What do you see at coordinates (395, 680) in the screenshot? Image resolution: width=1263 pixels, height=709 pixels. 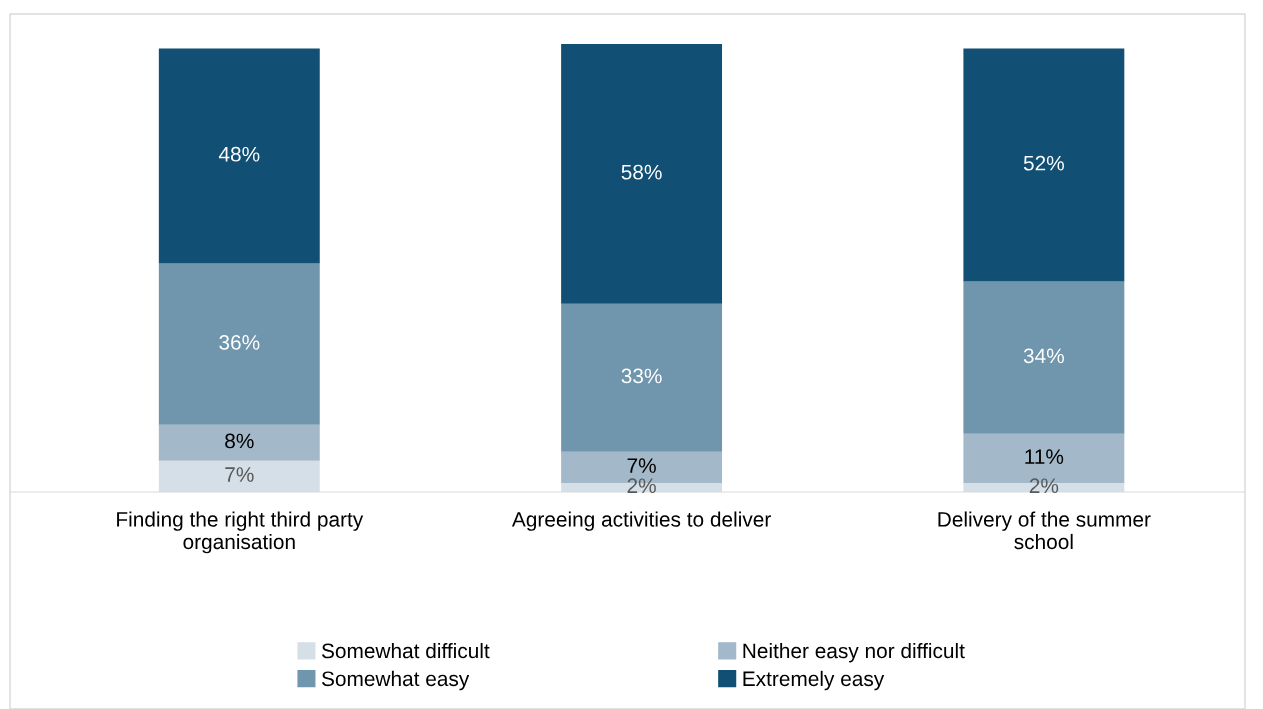 I see `legend-label: Somewhat easy` at bounding box center [395, 680].